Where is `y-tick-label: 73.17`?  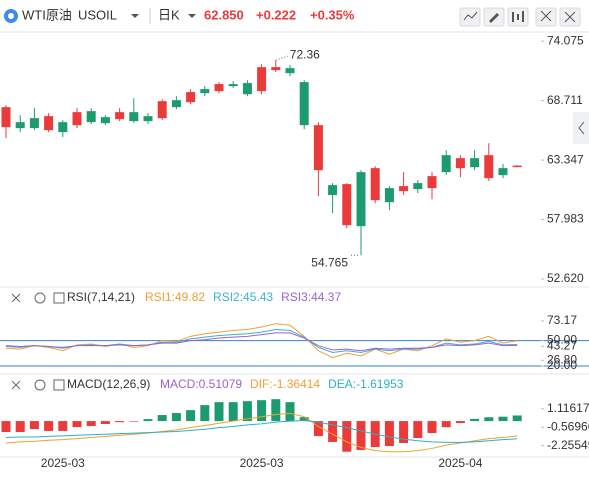 y-tick-label: 73.17 is located at coordinates (562, 320).